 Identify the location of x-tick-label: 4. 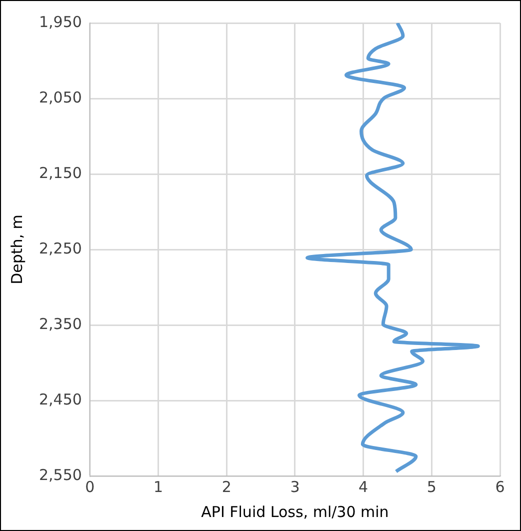
(363, 487).